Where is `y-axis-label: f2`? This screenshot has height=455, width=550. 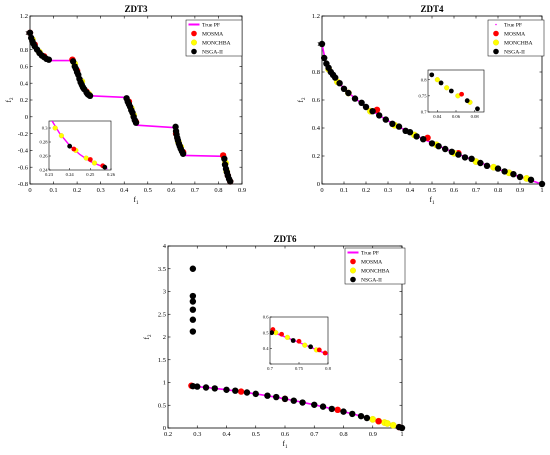
y-axis-label: f2 is located at coordinates (301, 100).